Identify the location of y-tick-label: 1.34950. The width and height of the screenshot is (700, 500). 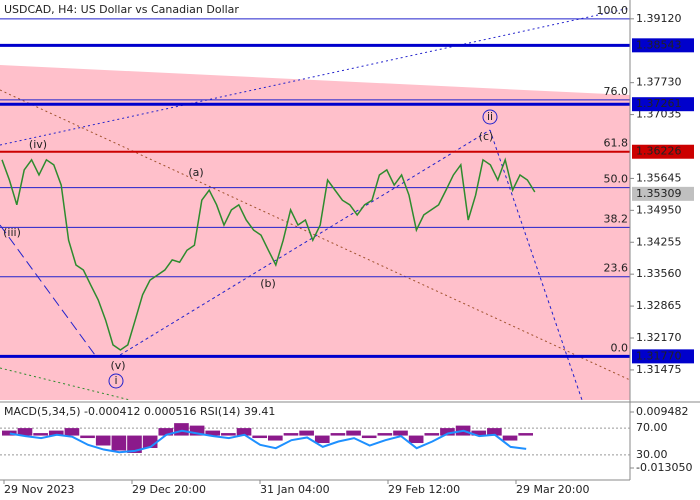
(659, 209).